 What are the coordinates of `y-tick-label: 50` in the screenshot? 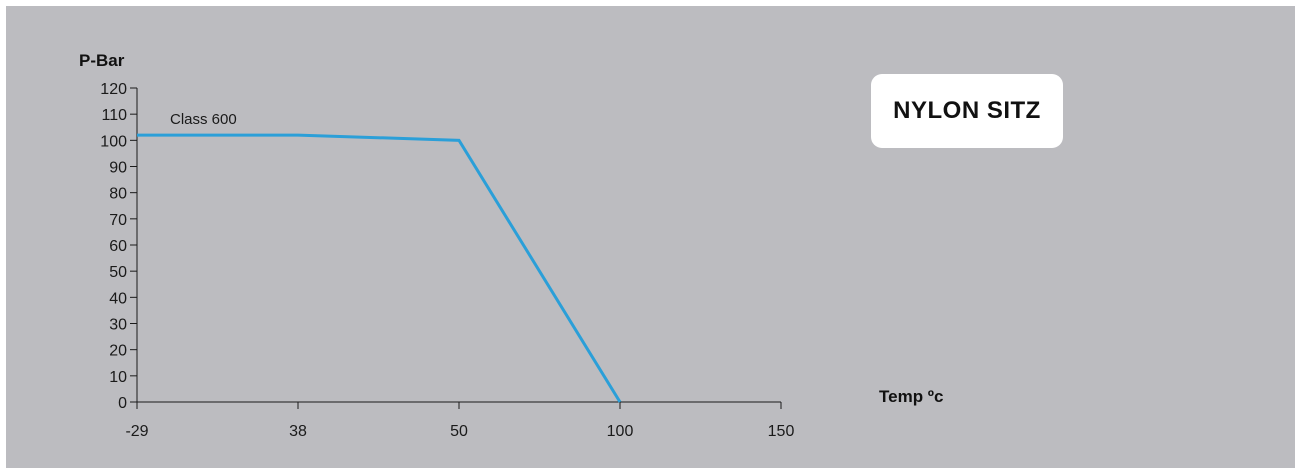 It's located at (118, 272).